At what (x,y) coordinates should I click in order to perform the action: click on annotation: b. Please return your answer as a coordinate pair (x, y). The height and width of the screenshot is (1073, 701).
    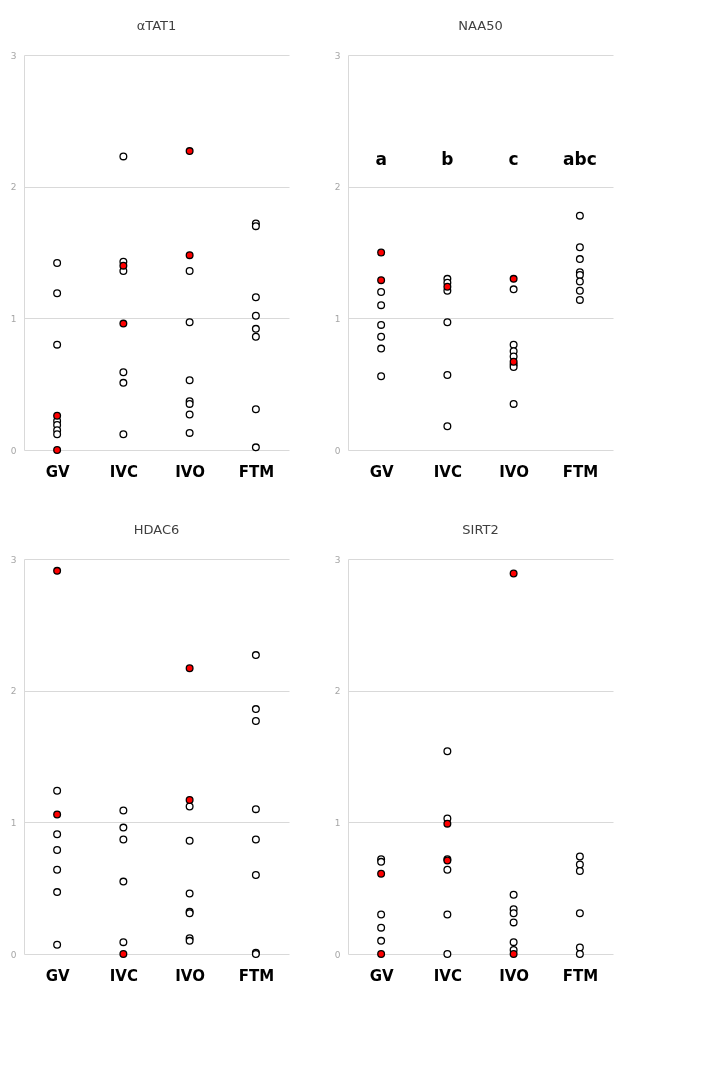
    Looking at the image, I should click on (447, 159).